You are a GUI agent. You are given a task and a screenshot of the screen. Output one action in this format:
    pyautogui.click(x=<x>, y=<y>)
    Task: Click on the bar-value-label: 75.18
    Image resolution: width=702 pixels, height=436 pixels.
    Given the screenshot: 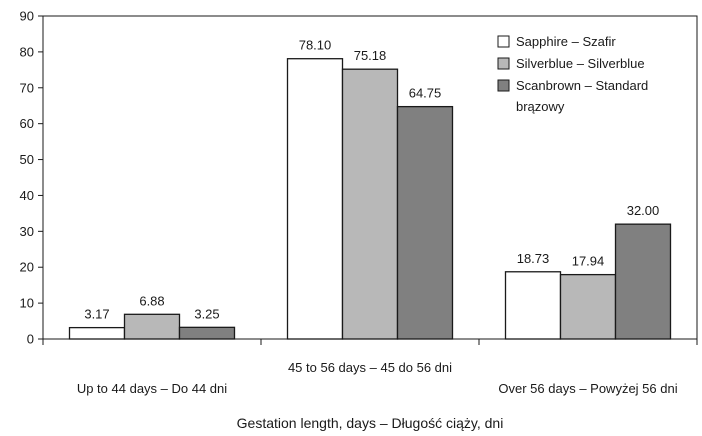 What is the action you would take?
    pyautogui.click(x=370, y=55)
    